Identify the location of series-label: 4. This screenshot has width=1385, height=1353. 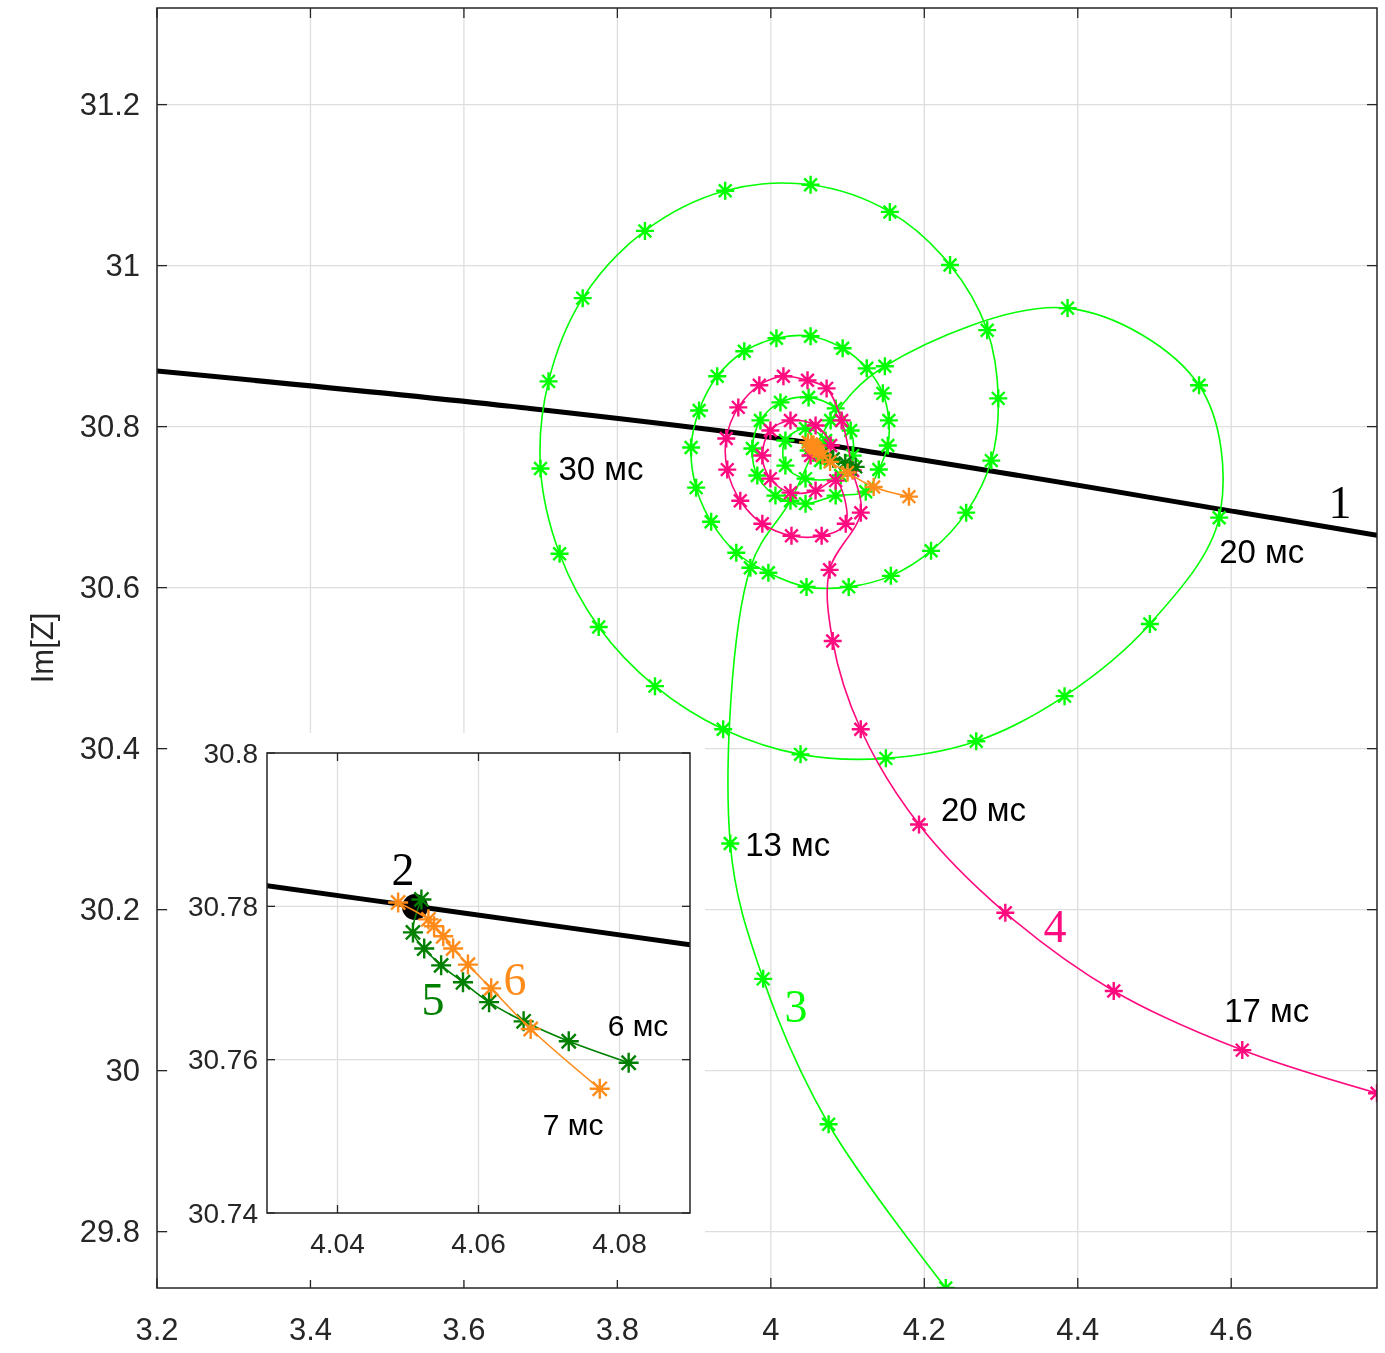
(1055, 926).